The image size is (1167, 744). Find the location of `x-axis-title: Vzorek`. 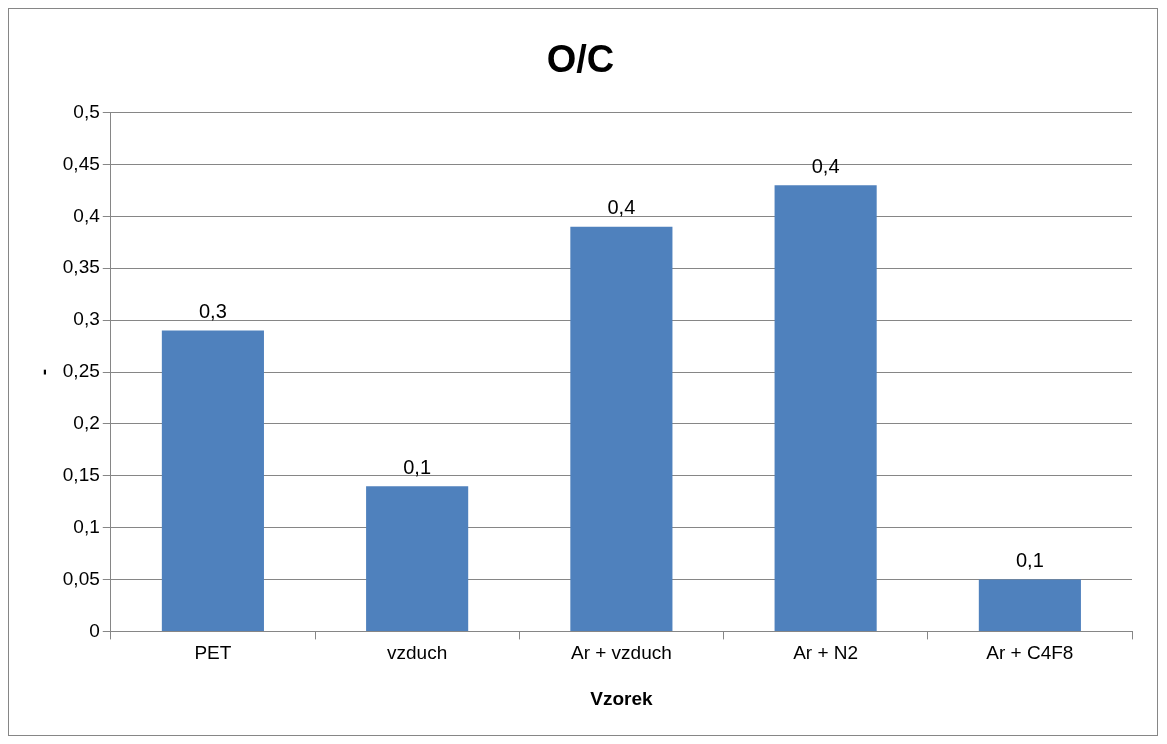

x-axis-title: Vzorek is located at coordinates (621, 698).